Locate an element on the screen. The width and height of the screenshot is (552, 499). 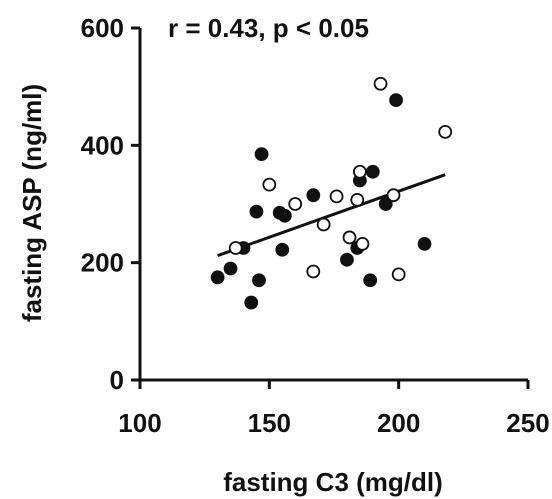
y-axis-ticks is located at coordinates (135, 204).